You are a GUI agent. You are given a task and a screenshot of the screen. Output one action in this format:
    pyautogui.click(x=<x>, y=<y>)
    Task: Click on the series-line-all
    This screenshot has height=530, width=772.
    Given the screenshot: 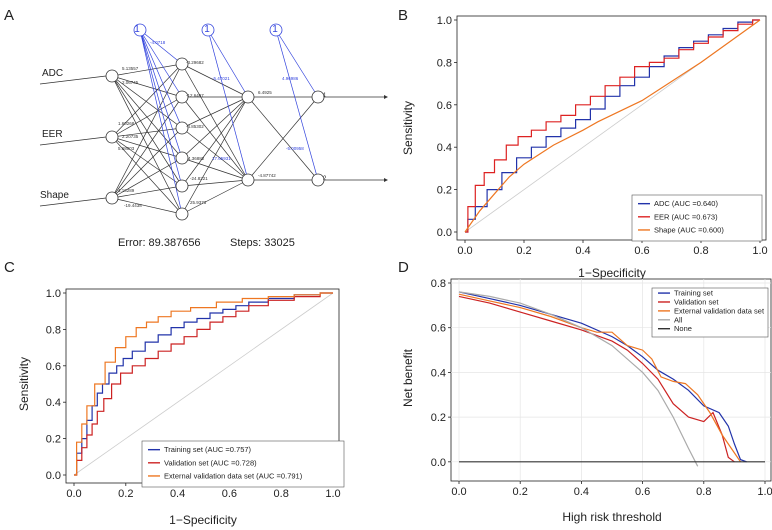 What is the action you would take?
    pyautogui.click(x=578, y=379)
    